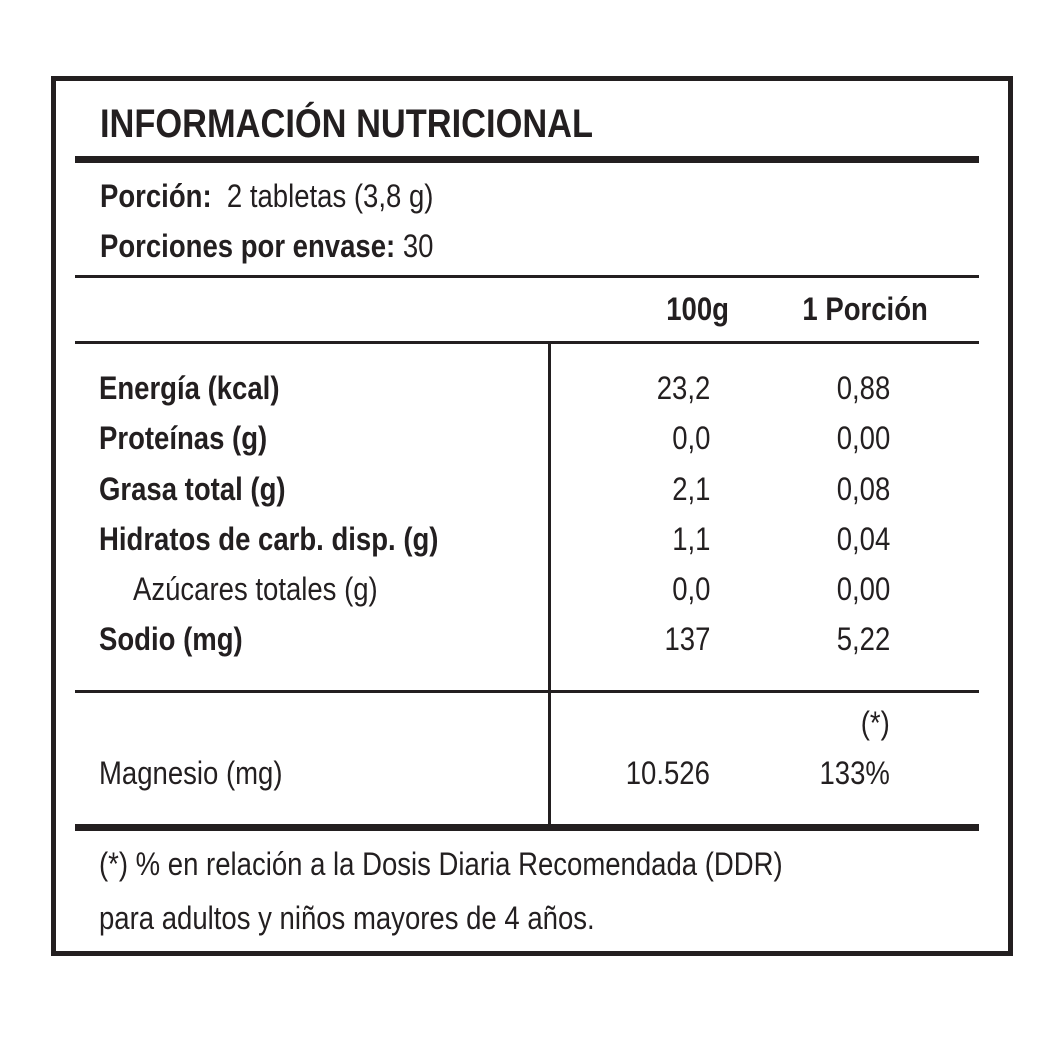  Describe the element at coordinates (266, 246) in the screenshot. I see `servings-per-container: Porciones por envase: 30` at that location.